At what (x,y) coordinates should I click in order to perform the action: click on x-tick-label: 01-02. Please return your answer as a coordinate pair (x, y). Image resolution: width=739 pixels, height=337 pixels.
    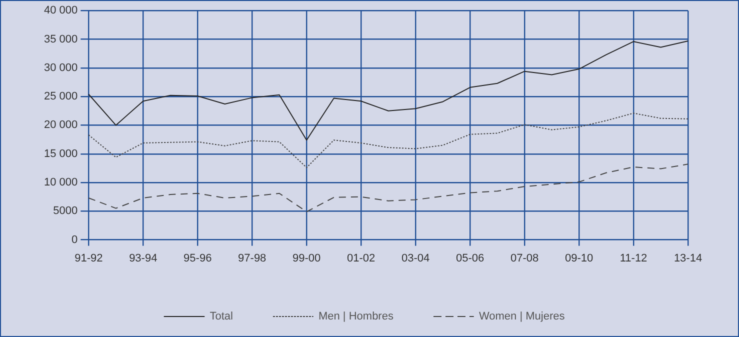
    Looking at the image, I should click on (361, 258).